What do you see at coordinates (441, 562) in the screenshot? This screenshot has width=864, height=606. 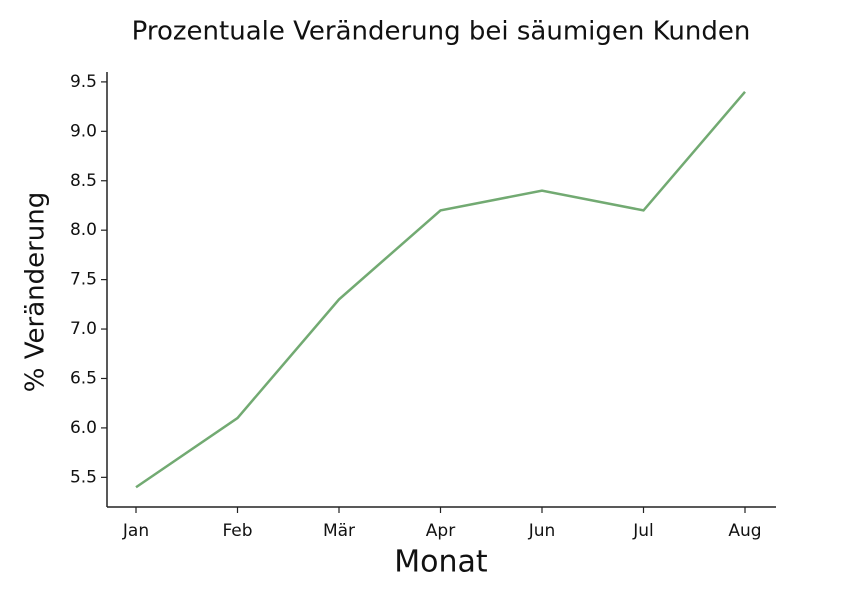 I see `x-axis-label: Monat` at bounding box center [441, 562].